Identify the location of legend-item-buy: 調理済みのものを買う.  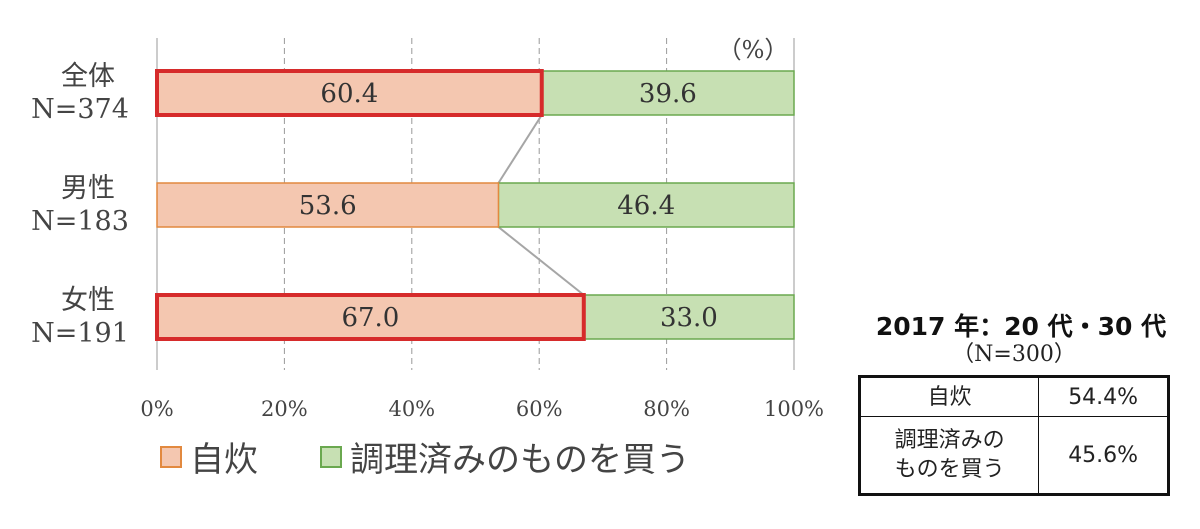
(505, 456).